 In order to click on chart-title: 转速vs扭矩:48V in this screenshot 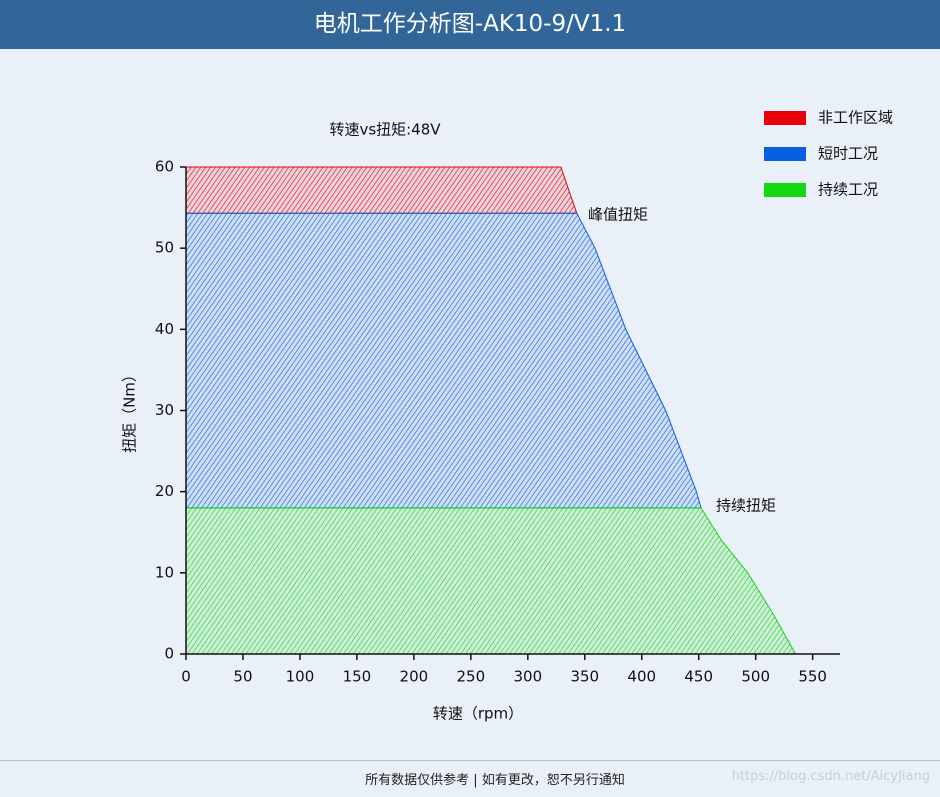, I will do `click(385, 130)`.